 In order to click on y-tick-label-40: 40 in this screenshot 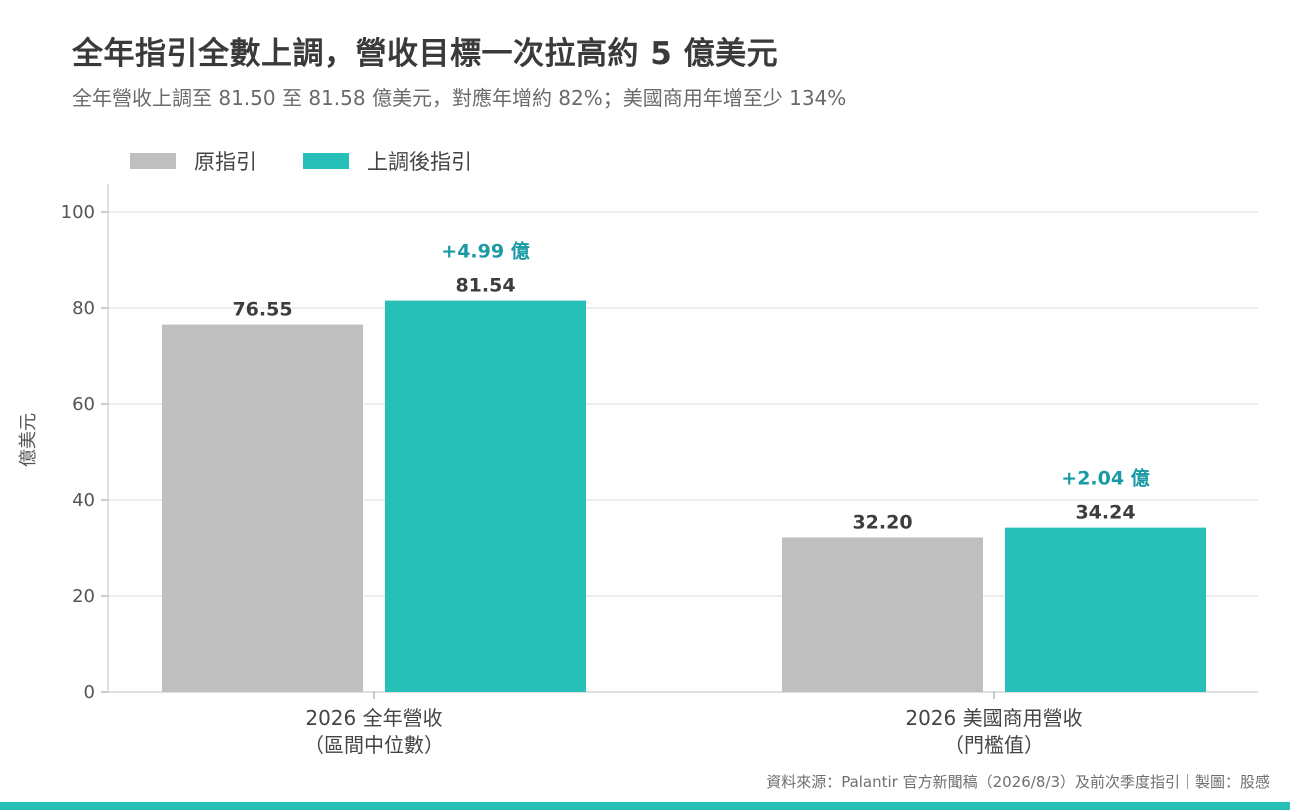, I will do `click(83, 500)`.